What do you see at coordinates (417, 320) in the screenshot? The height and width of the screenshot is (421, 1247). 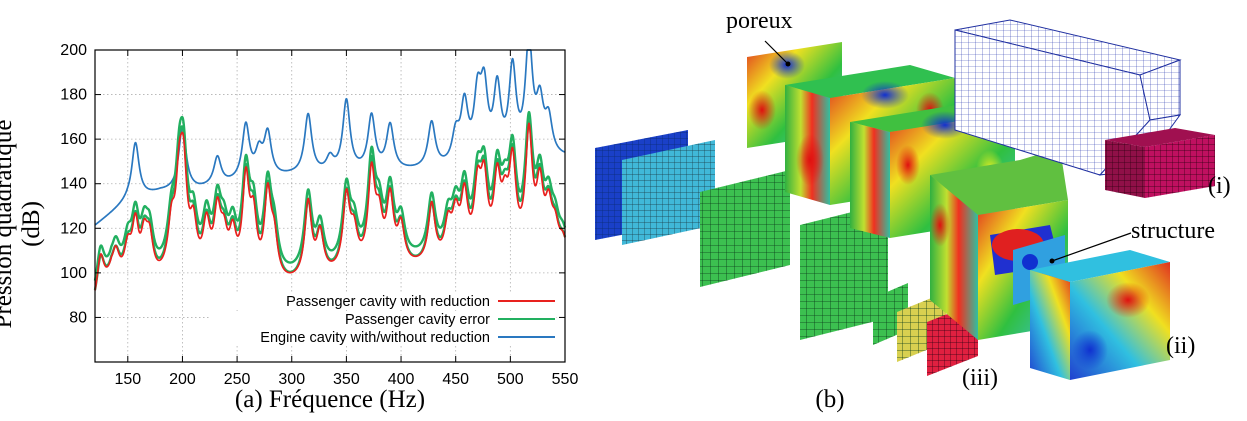 I see `legend-label: Passenger cavity error` at bounding box center [417, 320].